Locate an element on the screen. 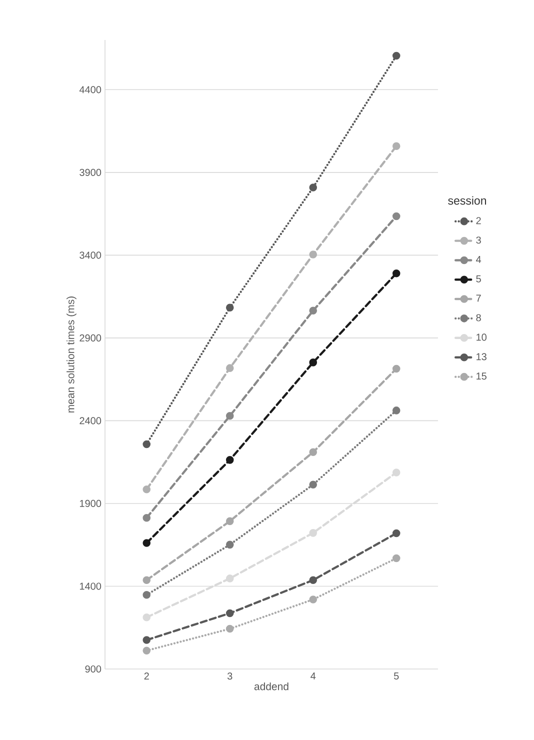 This screenshot has height=740, width=534. y-tick-label: 4400 is located at coordinates (90, 90).